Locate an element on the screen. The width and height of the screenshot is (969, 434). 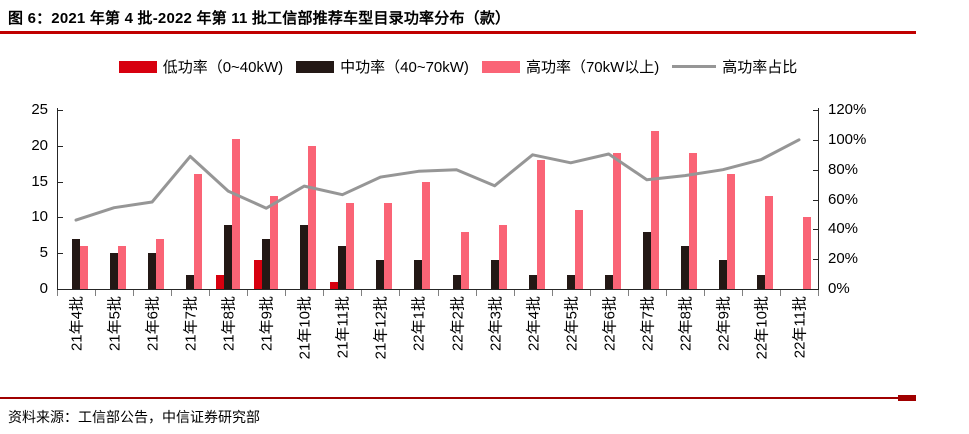
x-axis-label-text: 22年1批 is located at coordinates (419, 324).